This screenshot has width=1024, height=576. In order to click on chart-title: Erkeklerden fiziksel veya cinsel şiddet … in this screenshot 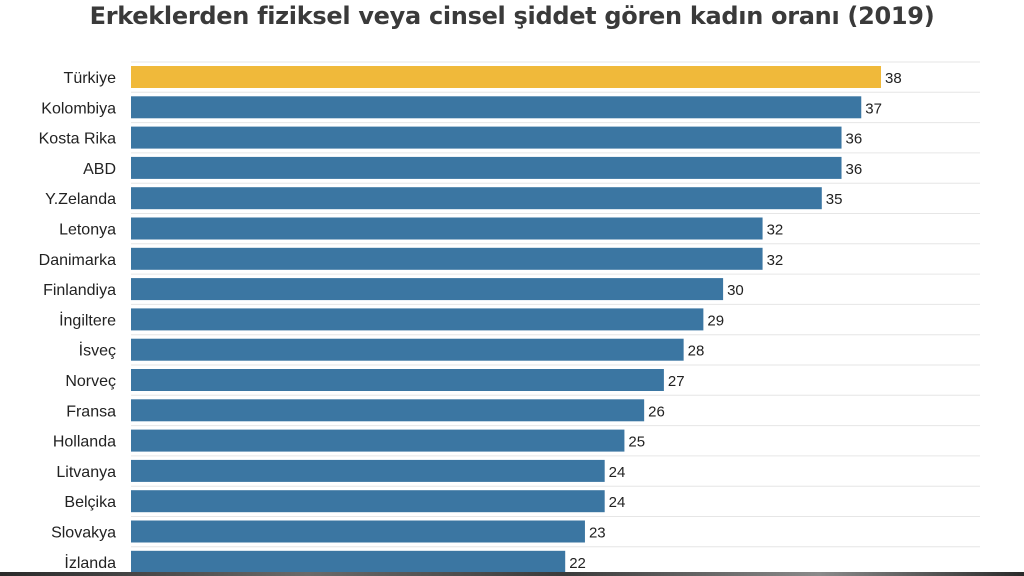, I will do `click(512, 16)`.